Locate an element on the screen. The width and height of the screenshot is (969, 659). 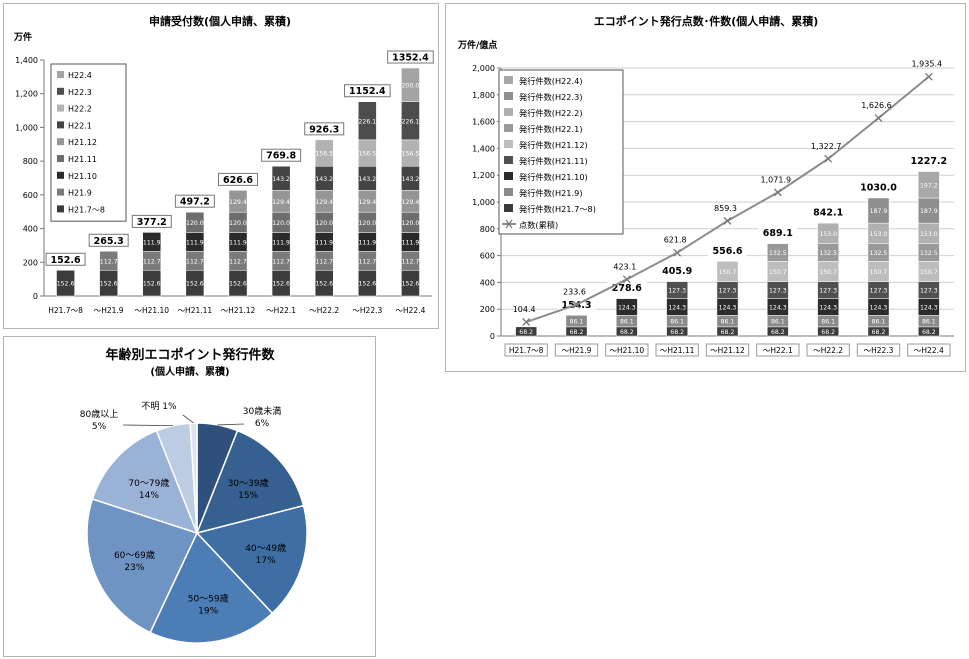
legend-label: 発行件数(H22.2) is located at coordinates (551, 113).